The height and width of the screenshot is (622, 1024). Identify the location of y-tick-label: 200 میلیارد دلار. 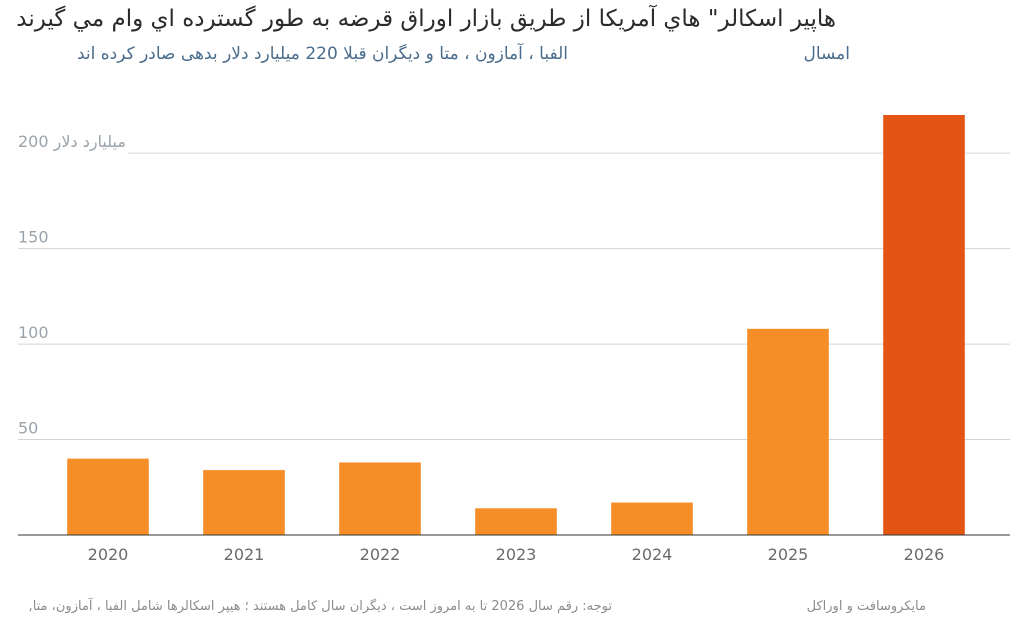
(72, 142).